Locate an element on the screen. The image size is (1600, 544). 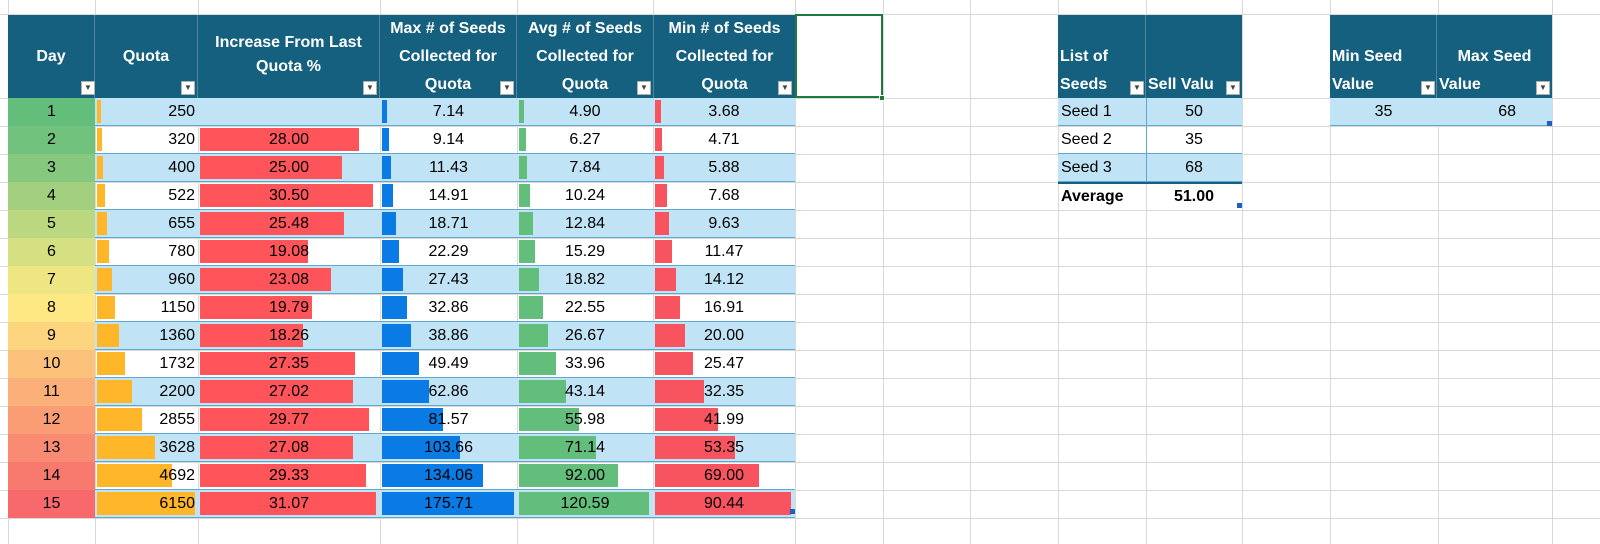
avg-seeds-cell: 4.90 is located at coordinates (585, 111).